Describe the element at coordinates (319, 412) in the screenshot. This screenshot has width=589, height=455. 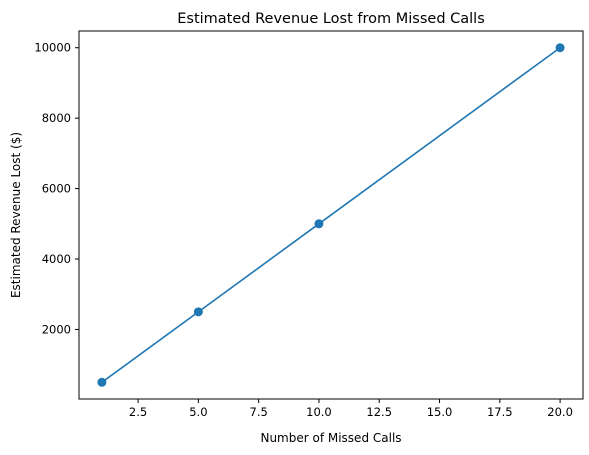
I see `x-tick-label: 10.0` at that location.